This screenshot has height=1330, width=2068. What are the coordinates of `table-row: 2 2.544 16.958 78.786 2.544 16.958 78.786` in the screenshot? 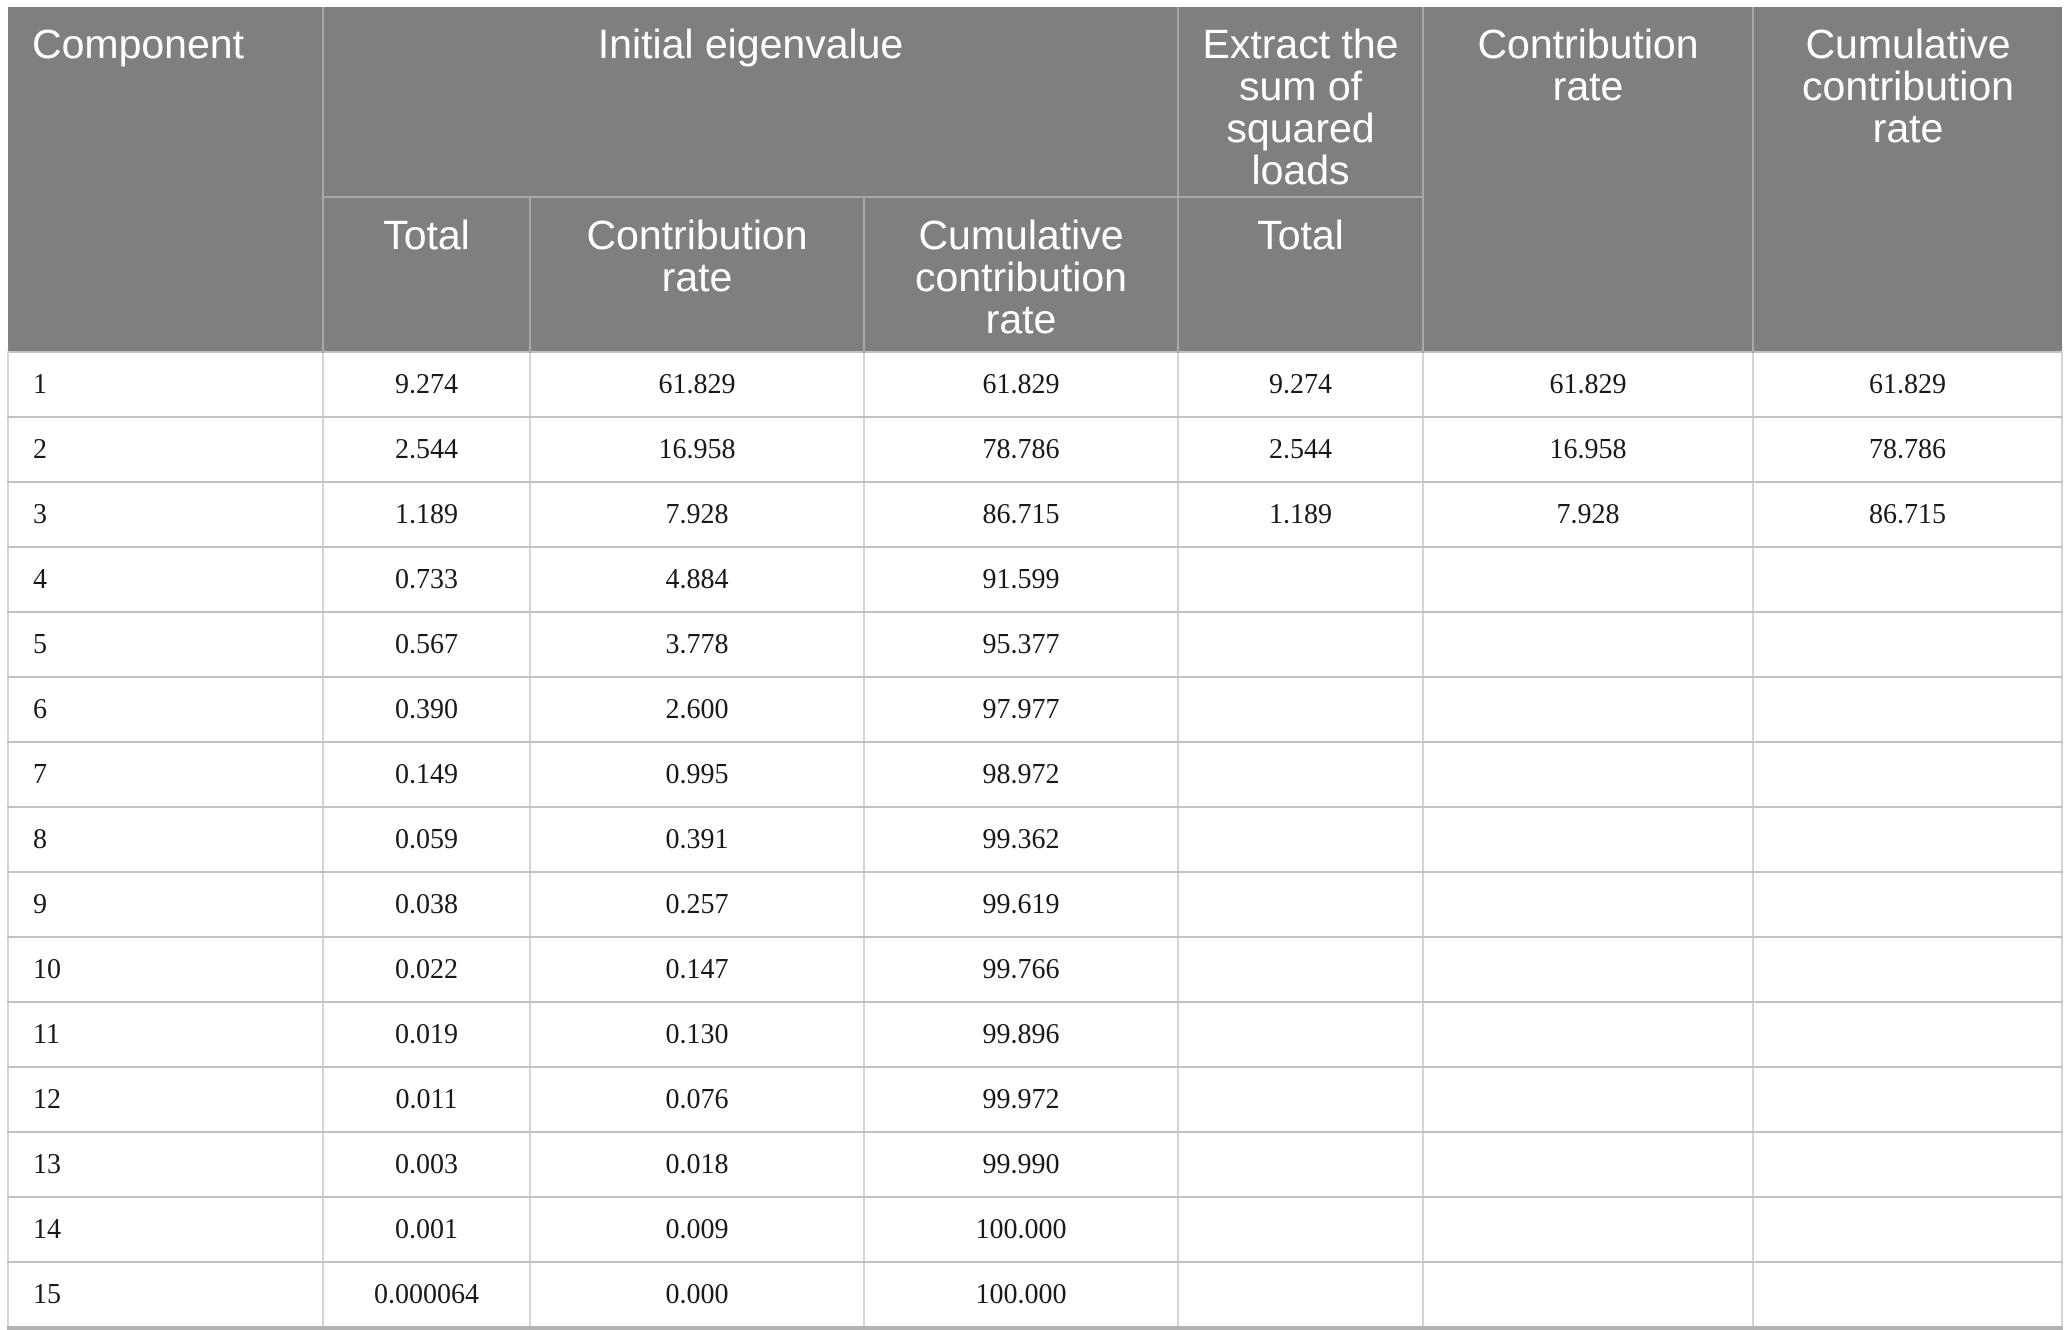 It's located at (1035, 449).